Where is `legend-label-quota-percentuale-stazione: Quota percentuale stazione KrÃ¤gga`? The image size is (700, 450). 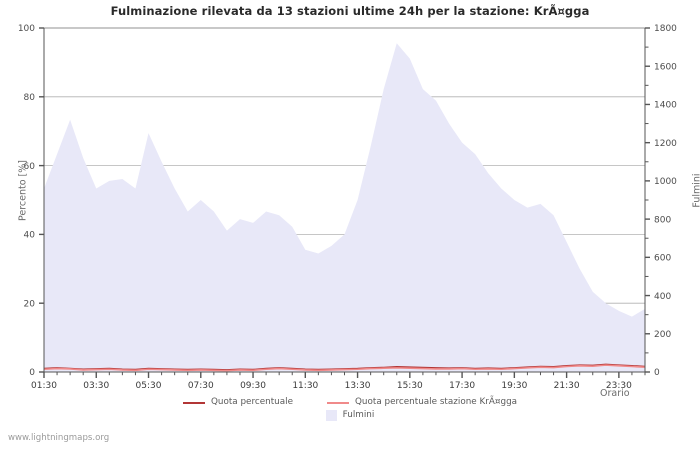 legend-label-quota-percentuale-stazione: Quota percentuale stazione KrÃ¤gga is located at coordinates (436, 402).